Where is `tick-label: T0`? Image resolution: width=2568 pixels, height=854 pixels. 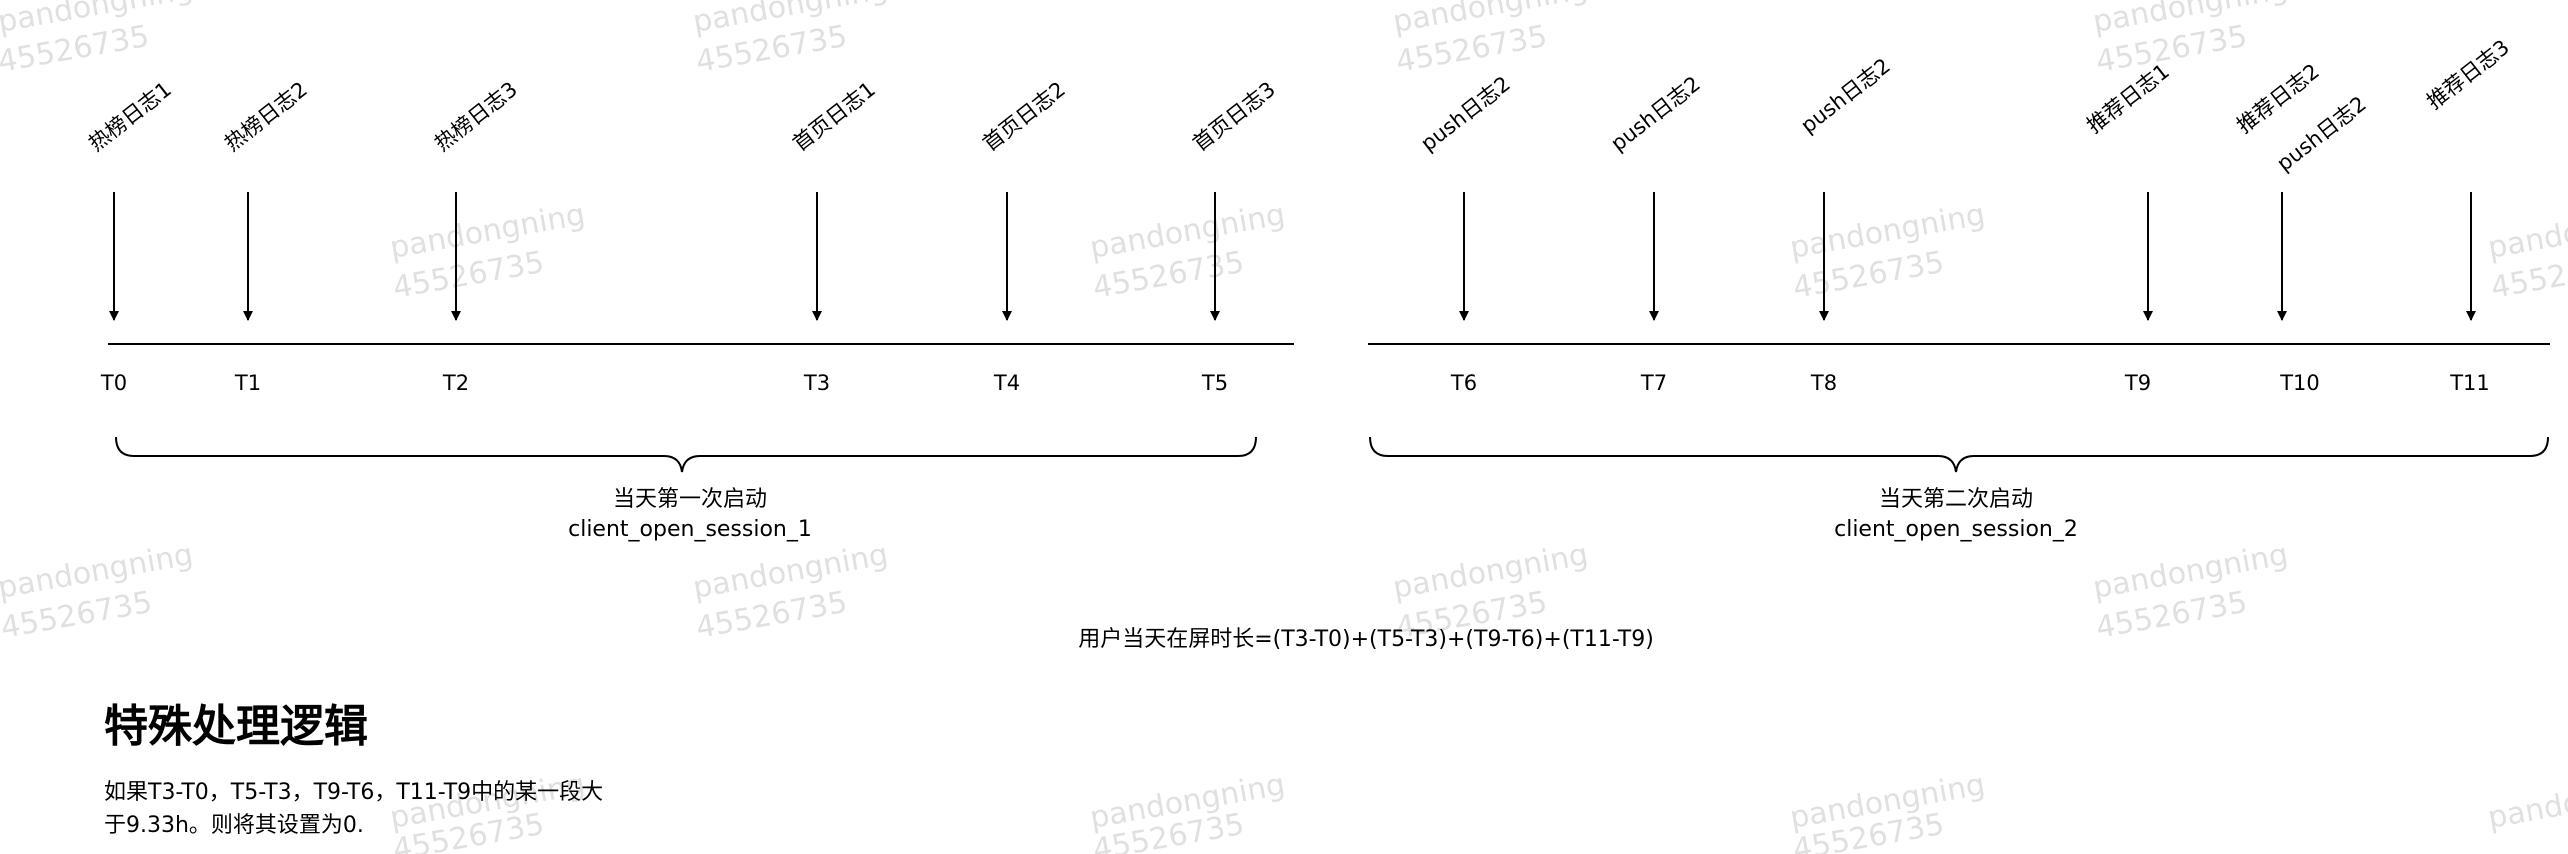 tick-label: T0 is located at coordinates (113, 383).